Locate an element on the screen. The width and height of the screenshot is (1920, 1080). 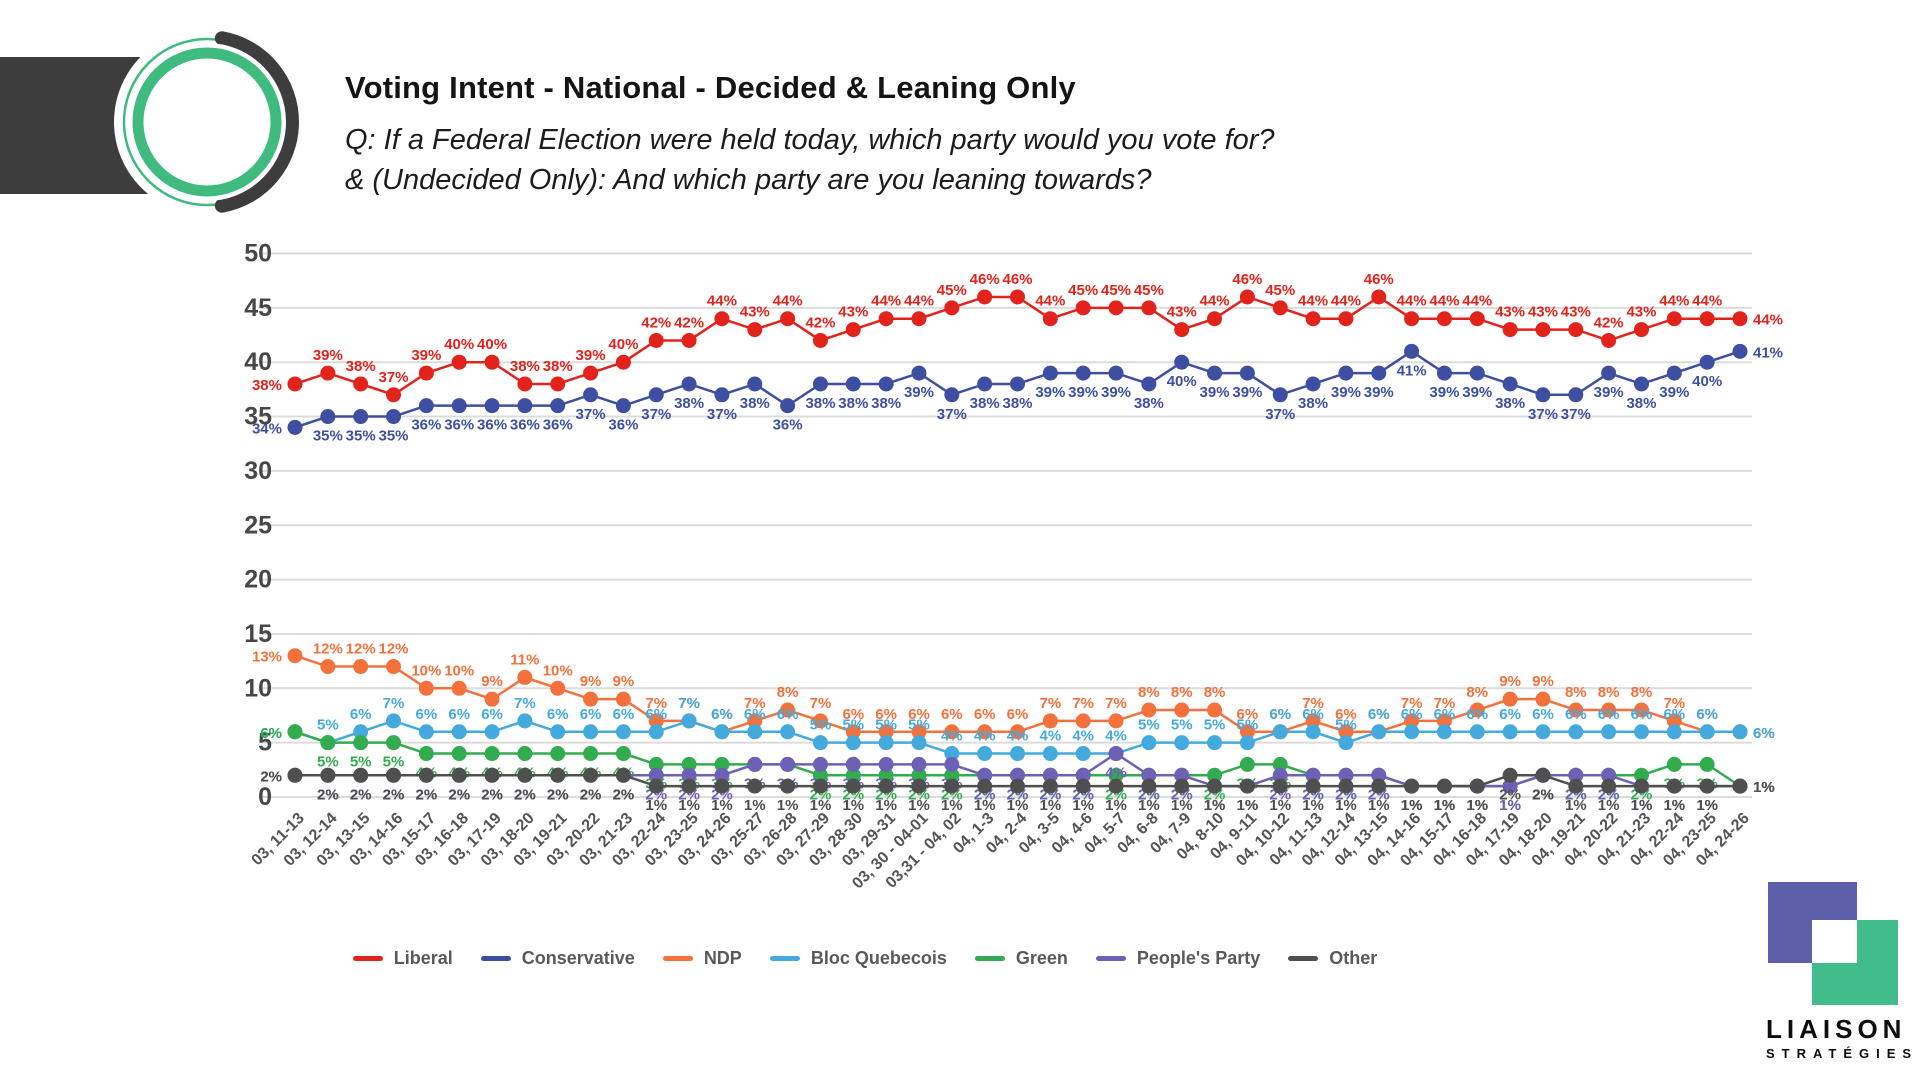
data-label: 10% is located at coordinates (459, 670).